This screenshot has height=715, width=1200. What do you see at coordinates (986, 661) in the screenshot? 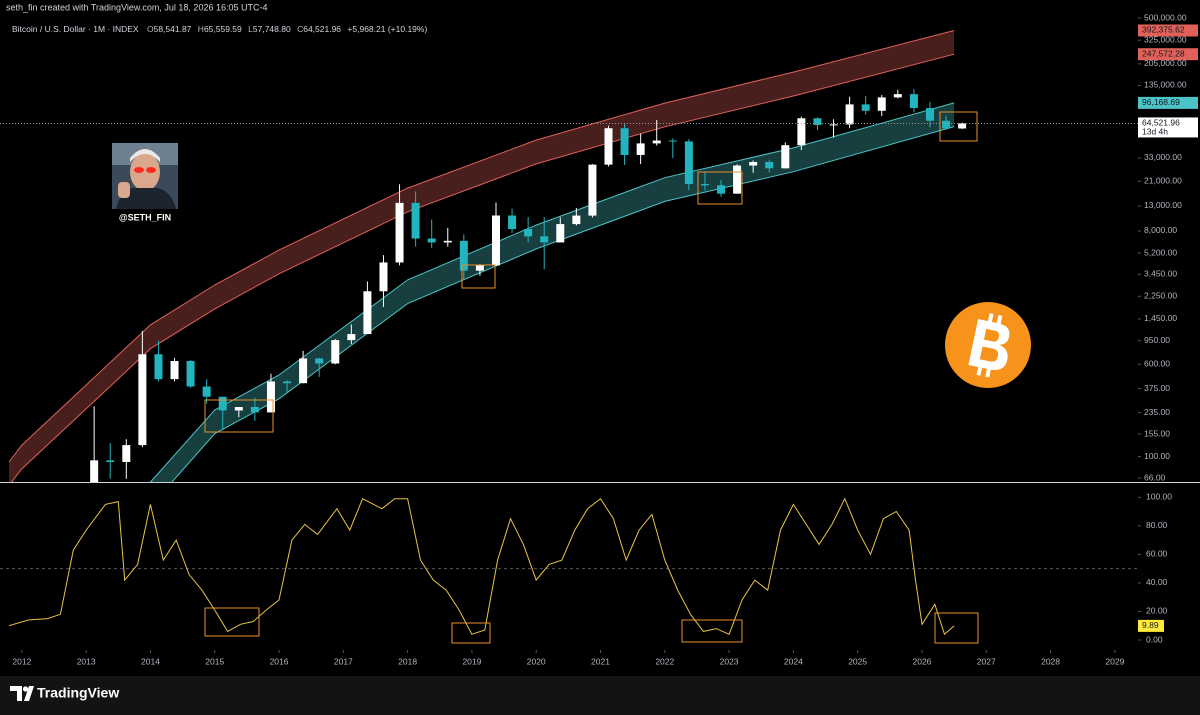
I see `x-tick-label: 2027` at bounding box center [986, 661].